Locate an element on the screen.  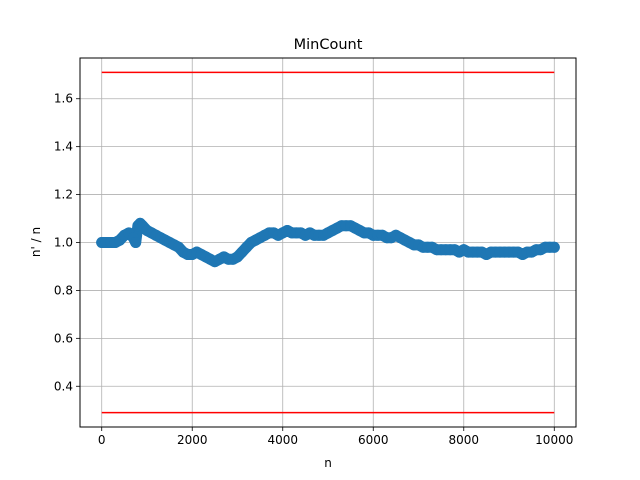
x-axis-label: n is located at coordinates (328, 463).